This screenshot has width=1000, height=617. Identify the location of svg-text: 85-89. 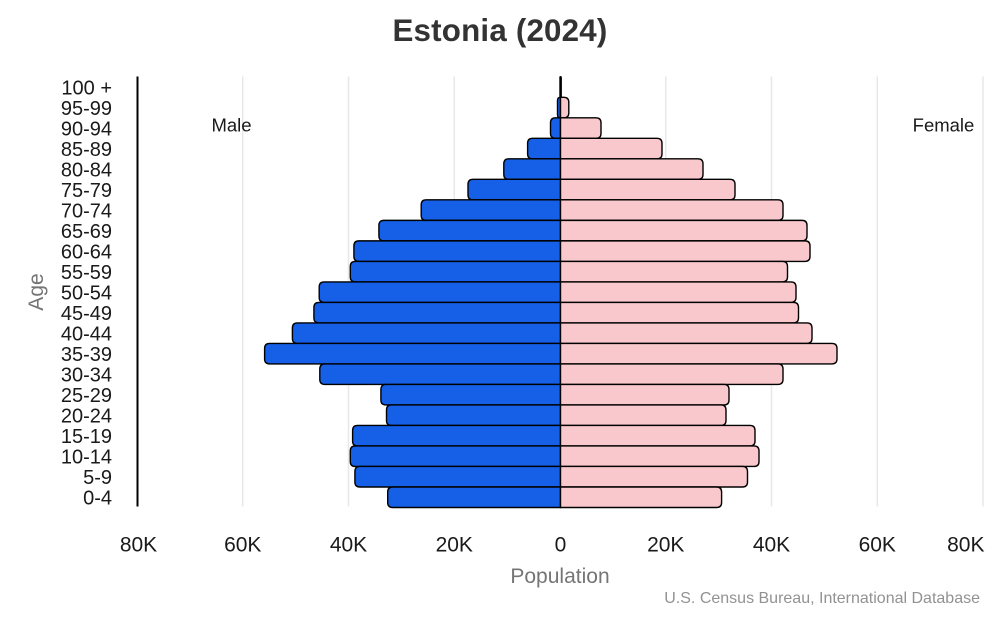
(86, 150).